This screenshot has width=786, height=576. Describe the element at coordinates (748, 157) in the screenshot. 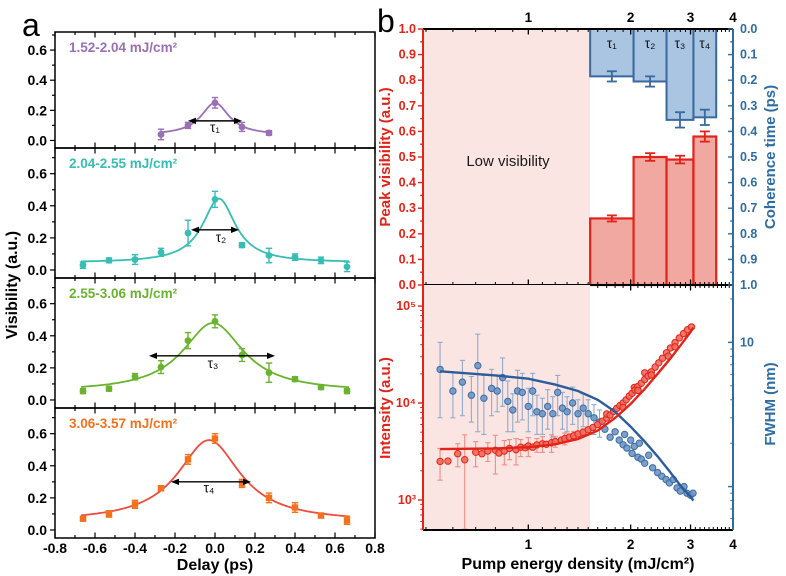

I see `right-y-tick-label: 0.5` at that location.